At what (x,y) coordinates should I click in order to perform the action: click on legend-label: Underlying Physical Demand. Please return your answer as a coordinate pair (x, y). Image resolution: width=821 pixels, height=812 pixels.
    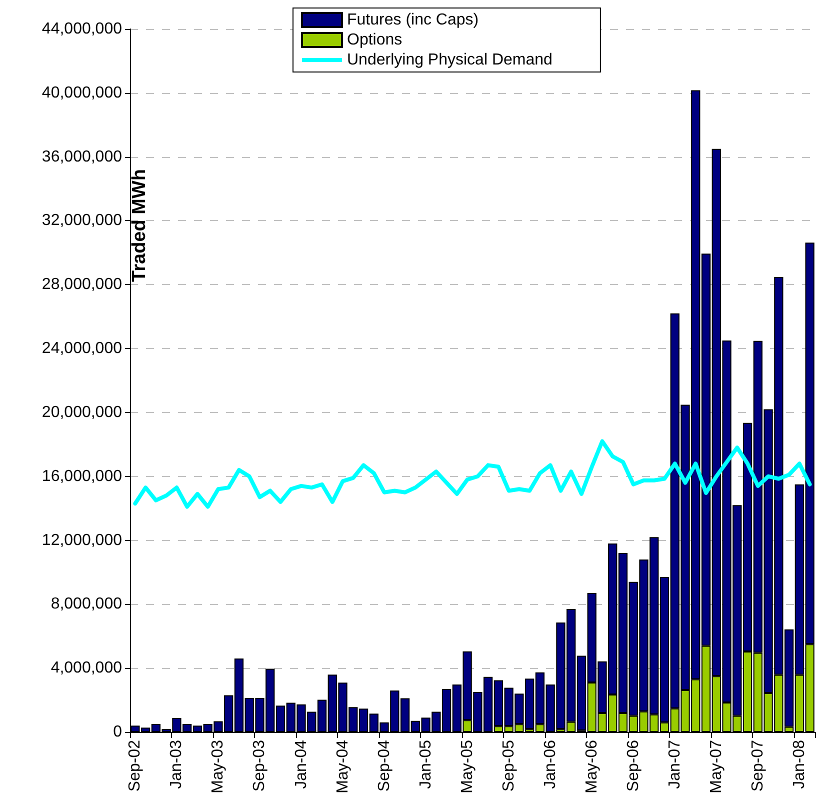
    Looking at the image, I should click on (449, 60).